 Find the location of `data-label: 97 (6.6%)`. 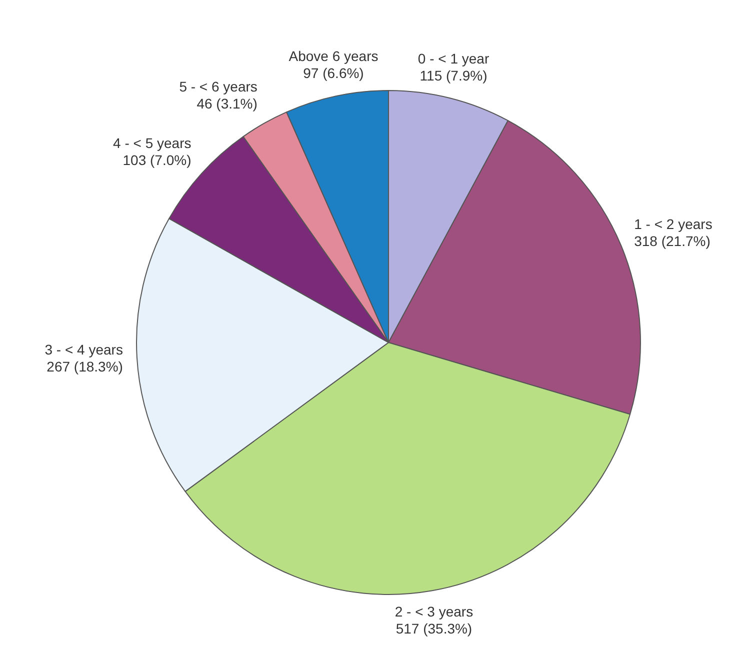

data-label: 97 (6.6%) is located at coordinates (333, 72).